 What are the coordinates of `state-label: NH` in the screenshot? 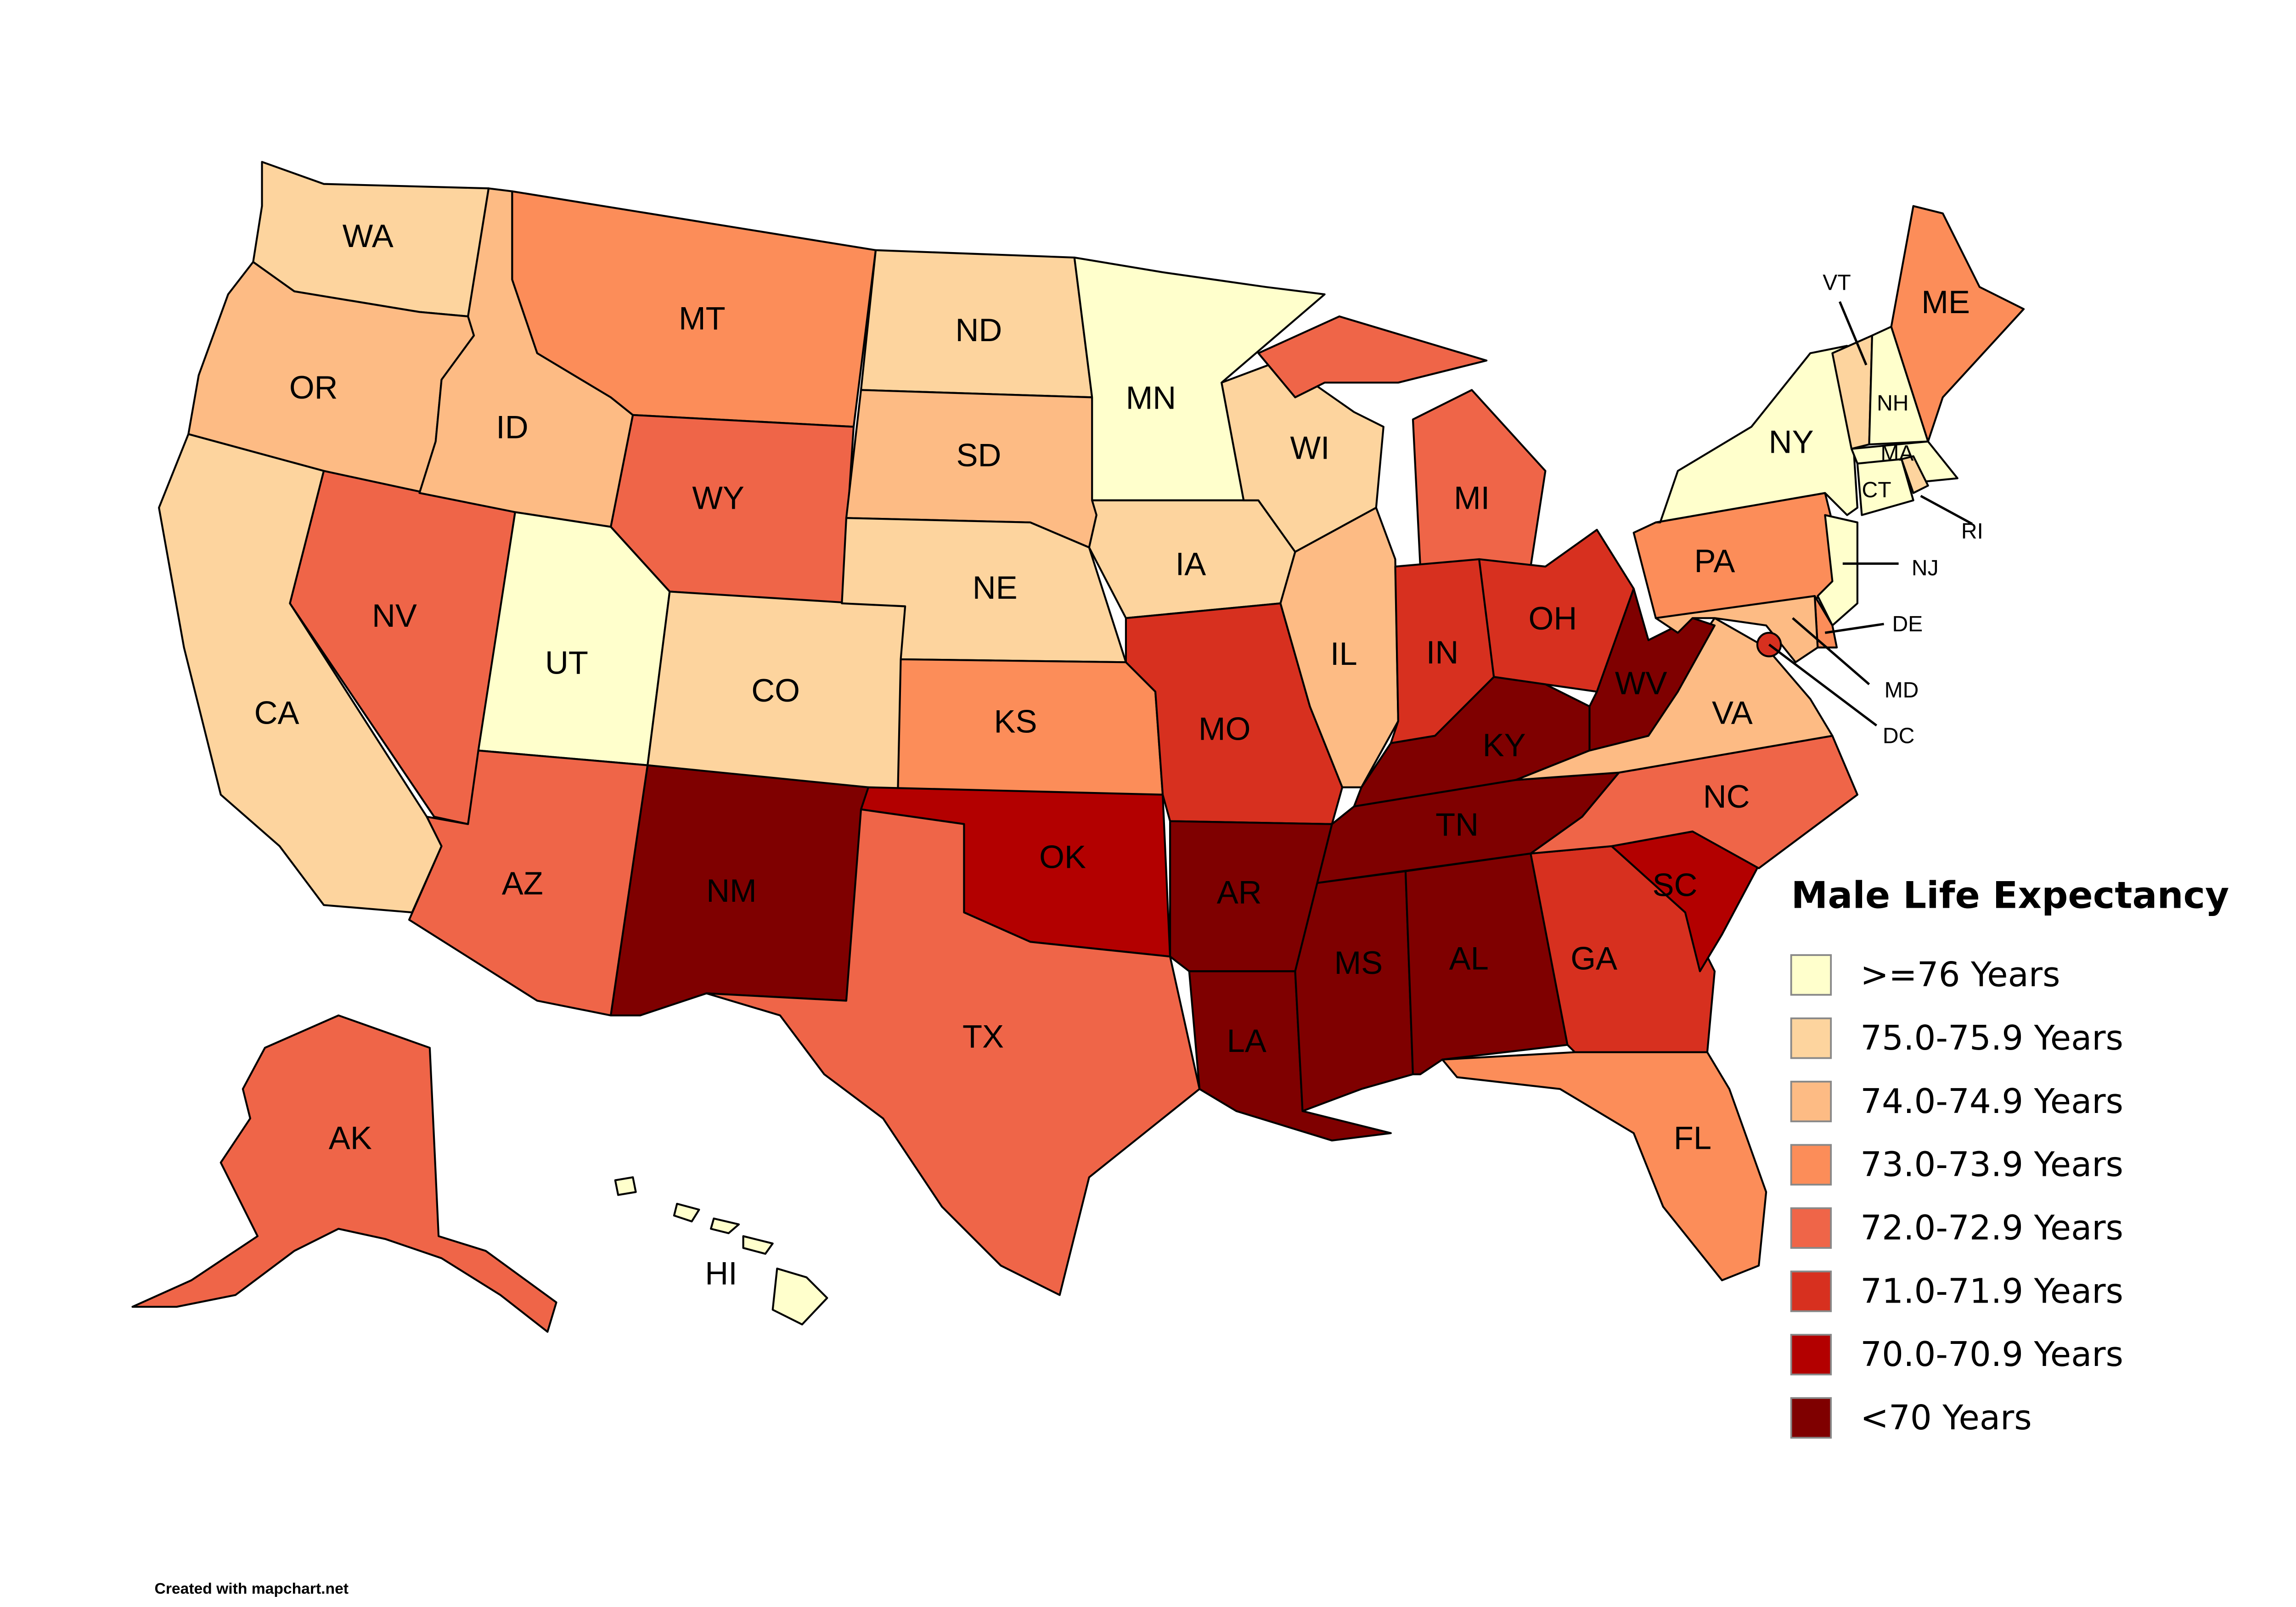 It's located at (1892, 403).